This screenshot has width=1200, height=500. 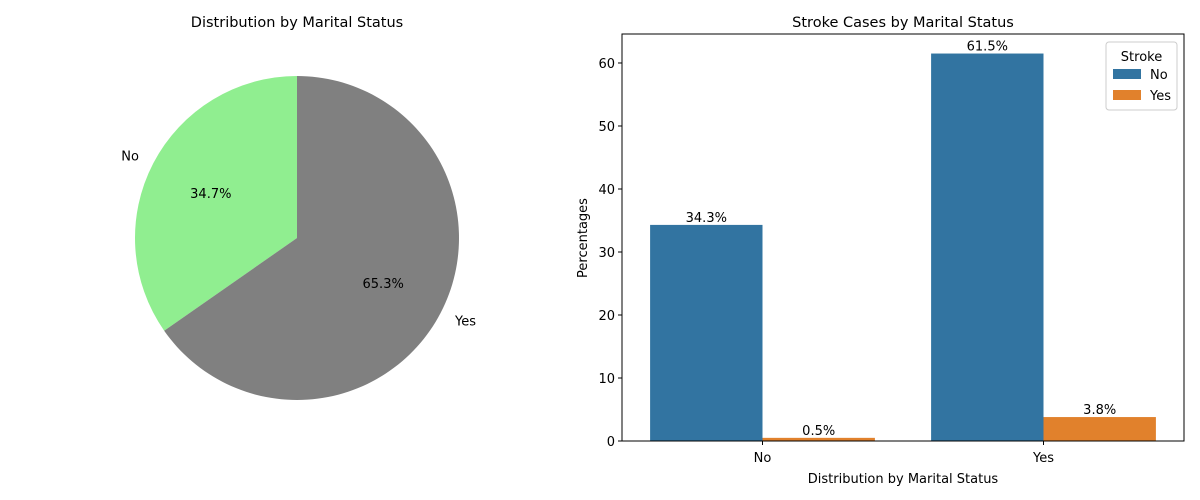 What do you see at coordinates (818, 431) in the screenshot?
I see `bar-value-label-no-stroke-yes: 0.5%` at bounding box center [818, 431].